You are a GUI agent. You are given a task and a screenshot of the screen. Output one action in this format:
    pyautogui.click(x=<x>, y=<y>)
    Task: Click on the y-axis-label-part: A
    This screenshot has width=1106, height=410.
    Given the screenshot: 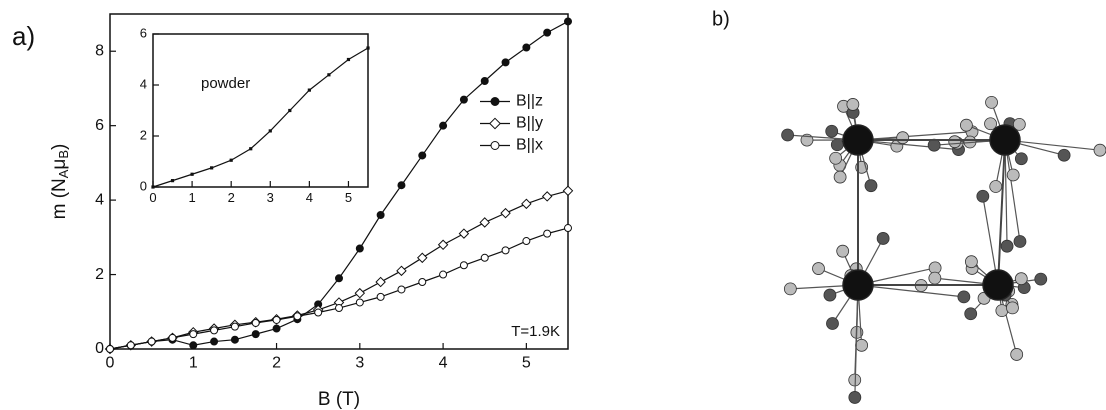 What is the action you would take?
    pyautogui.click(x=63, y=173)
    